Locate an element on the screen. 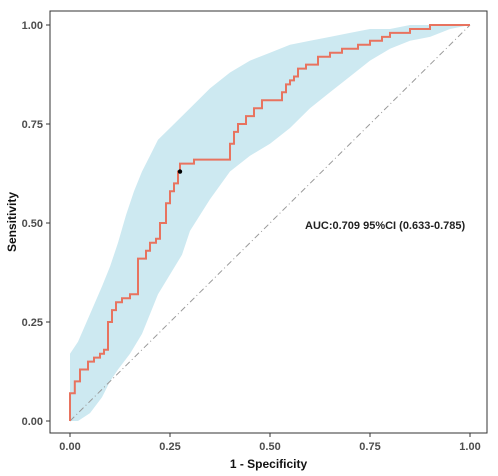 This screenshot has width=498, height=476. y-axis-title: Sensitivity is located at coordinates (12, 222).